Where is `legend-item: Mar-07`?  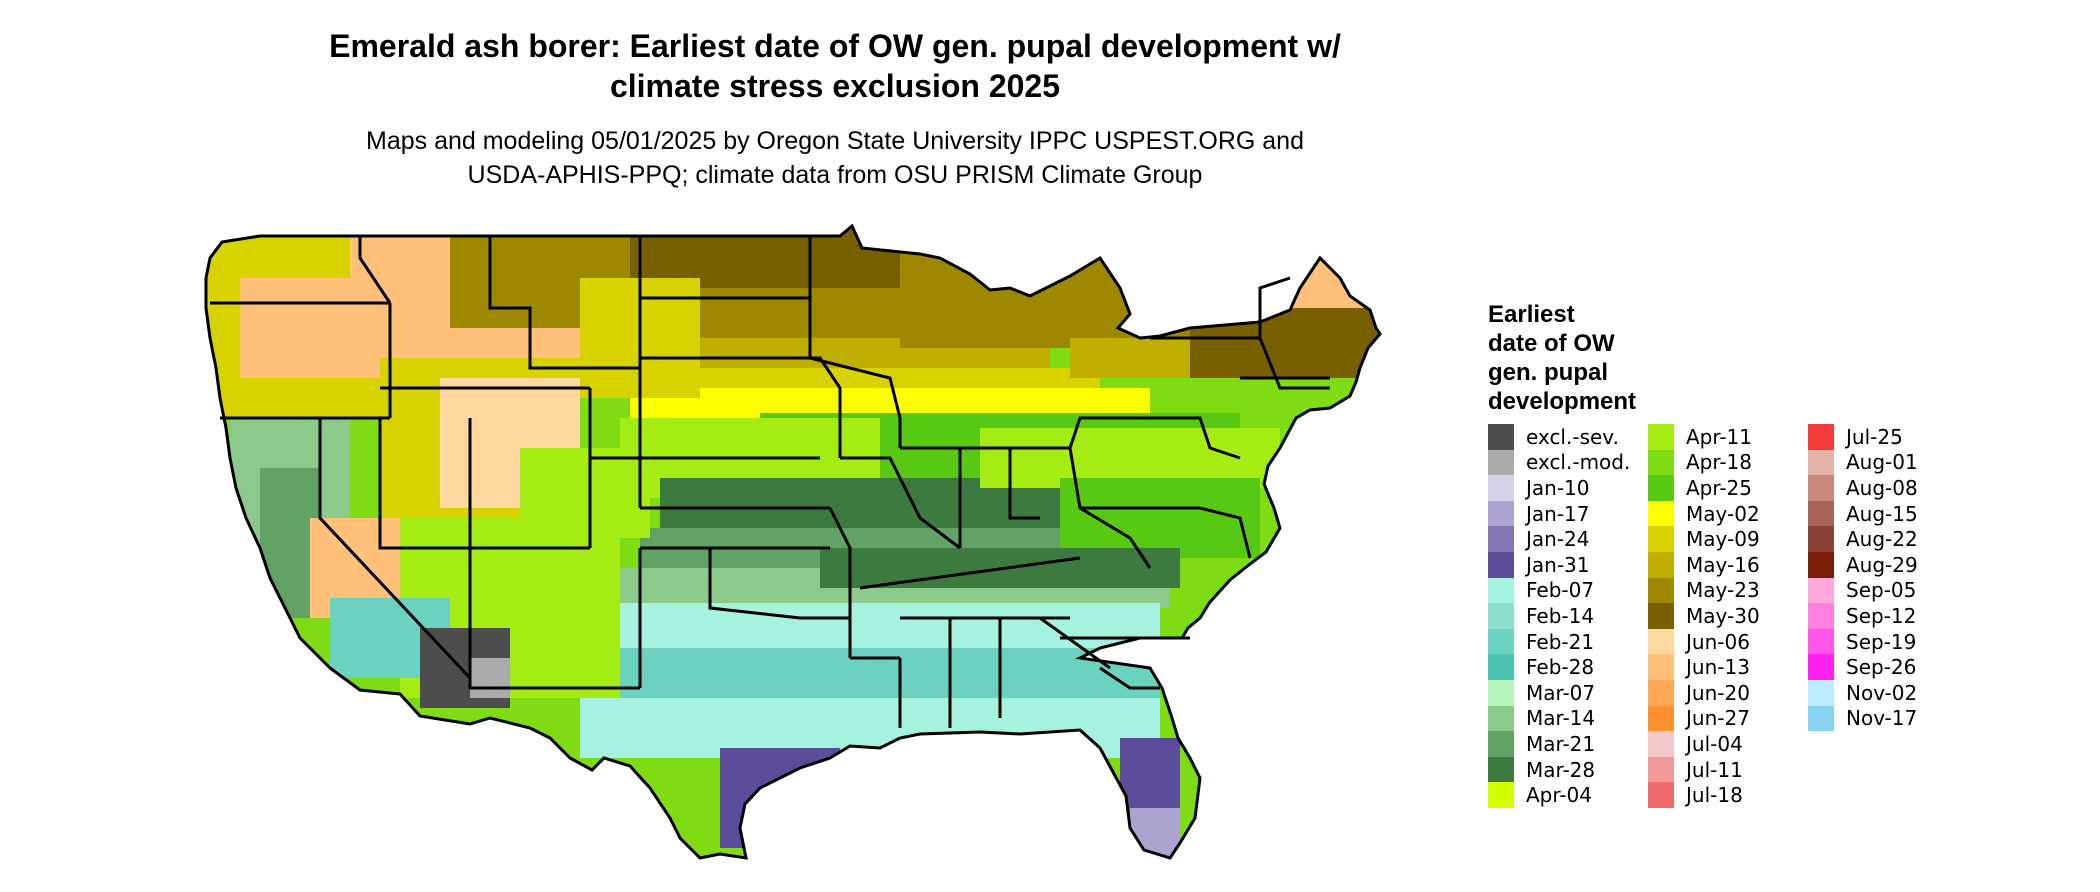 legend-item: Mar-07 is located at coordinates (1559, 692).